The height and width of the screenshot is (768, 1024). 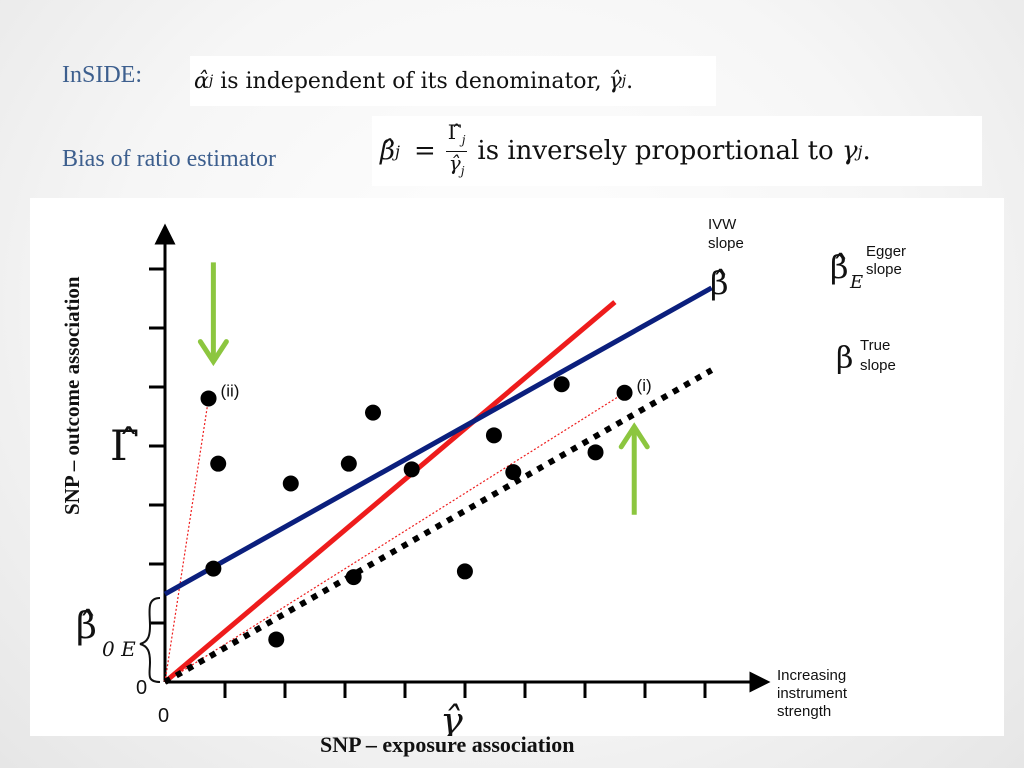 I want to click on egger-slope-symbol: β̂, so click(x=839, y=267).